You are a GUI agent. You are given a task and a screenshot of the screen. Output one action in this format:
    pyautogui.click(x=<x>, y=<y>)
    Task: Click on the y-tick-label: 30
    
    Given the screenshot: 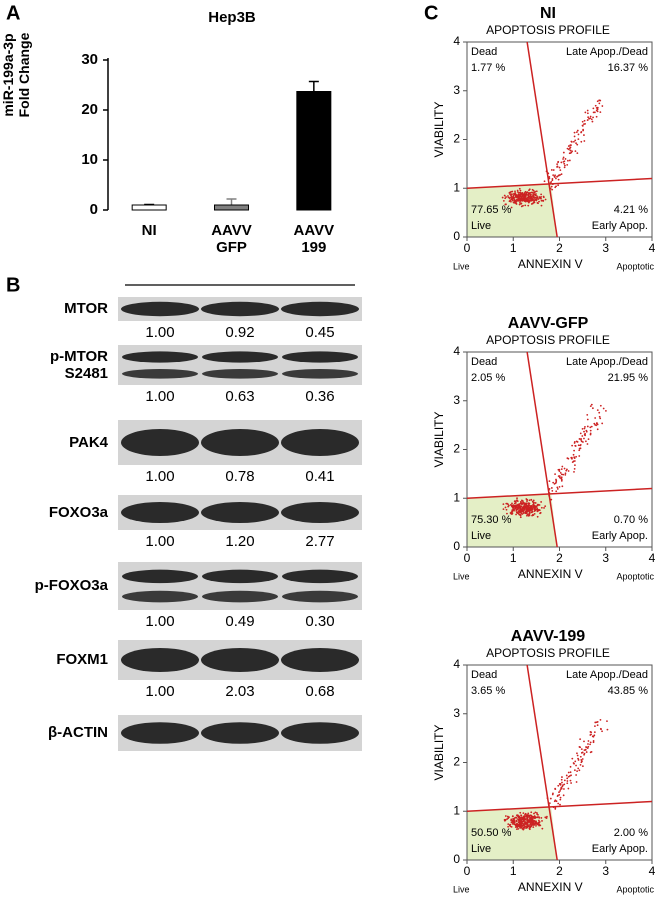 What is the action you would take?
    pyautogui.click(x=89, y=59)
    